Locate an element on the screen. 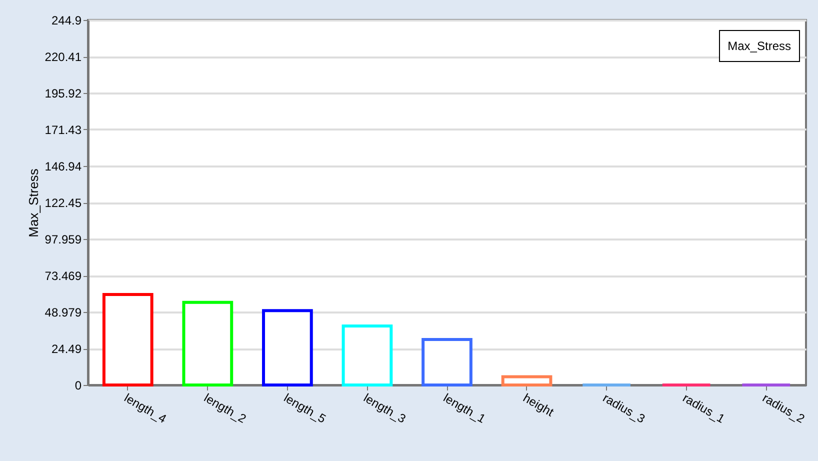  y-tick-label: 97.959 is located at coordinates (63, 239).